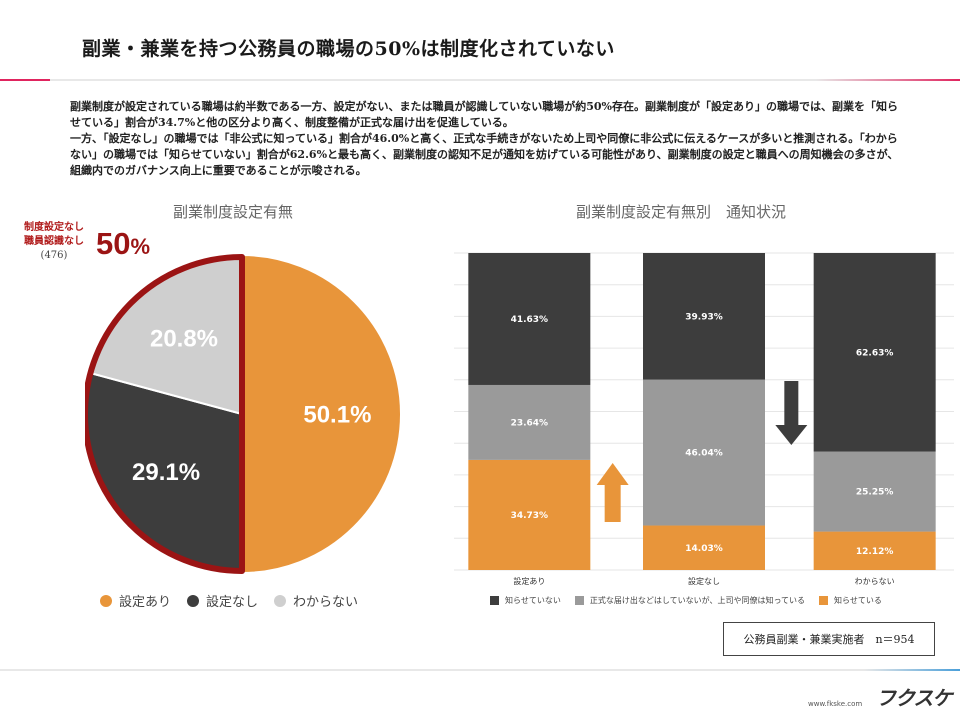 This screenshot has height=720, width=960. I want to click on page-title: 副業・兼業を持つ公務員の職場の50%は制度化されていない, so click(348, 49).